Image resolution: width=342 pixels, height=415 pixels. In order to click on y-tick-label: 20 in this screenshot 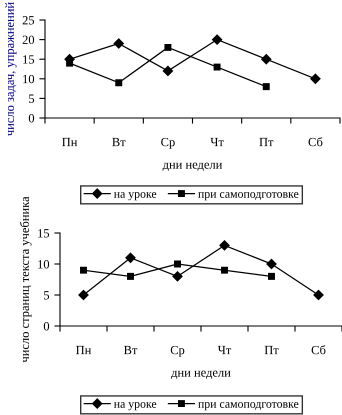, I will do `click(28, 40)`.